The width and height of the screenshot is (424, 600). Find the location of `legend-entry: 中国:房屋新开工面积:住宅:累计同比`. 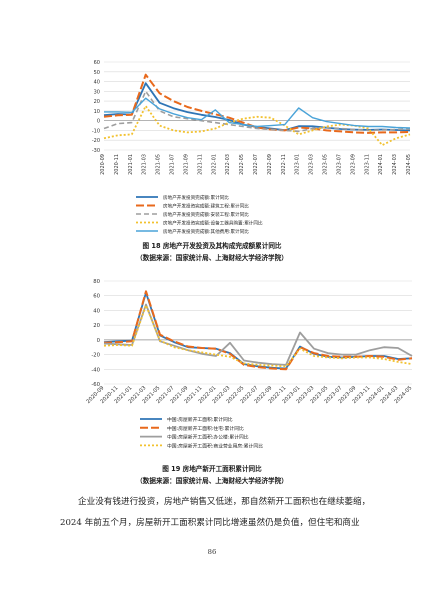

legend-entry: 中国:房屋新开工面积:住宅:累计同比 is located at coordinates (205, 428).